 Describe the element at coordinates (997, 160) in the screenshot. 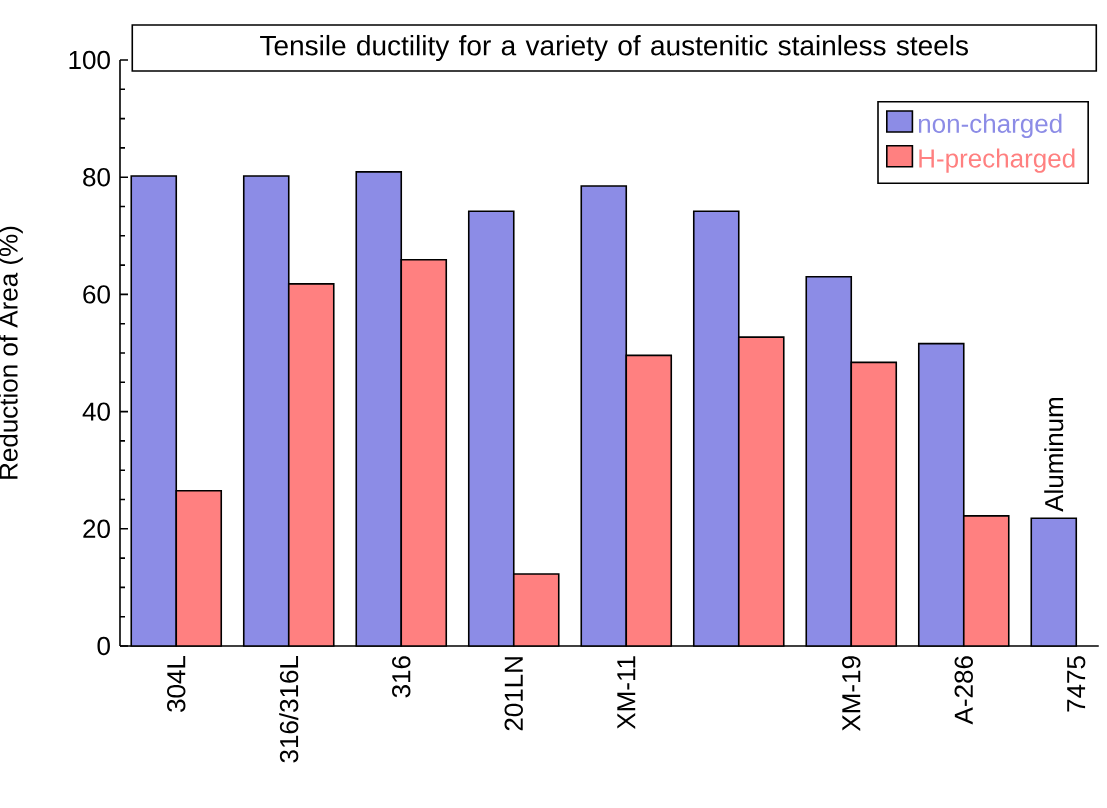

I see `legend-label: H-precharged` at that location.